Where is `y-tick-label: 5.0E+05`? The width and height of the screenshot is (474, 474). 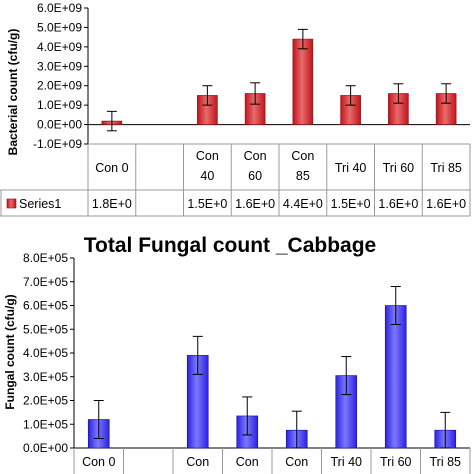
y-tick-label: 5.0E+05 is located at coordinates (45, 329).